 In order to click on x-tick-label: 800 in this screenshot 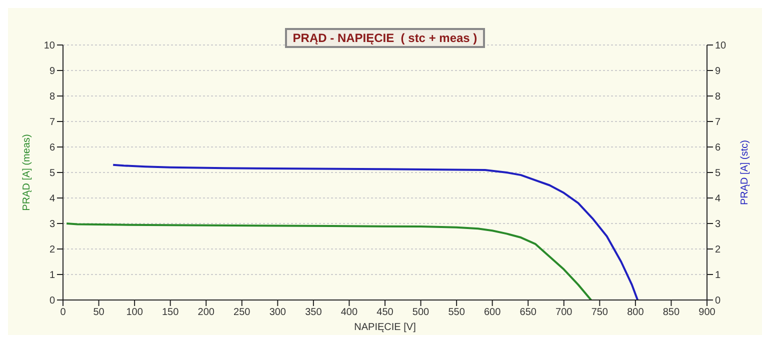, I will do `click(635, 312)`.